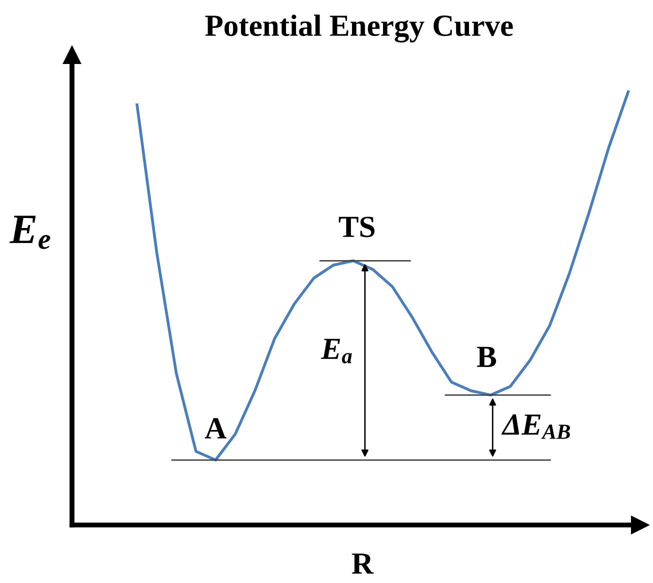 Image resolution: width=653 pixels, height=583 pixels. Describe the element at coordinates (486, 356) in the screenshot. I see `annotation: B` at that location.